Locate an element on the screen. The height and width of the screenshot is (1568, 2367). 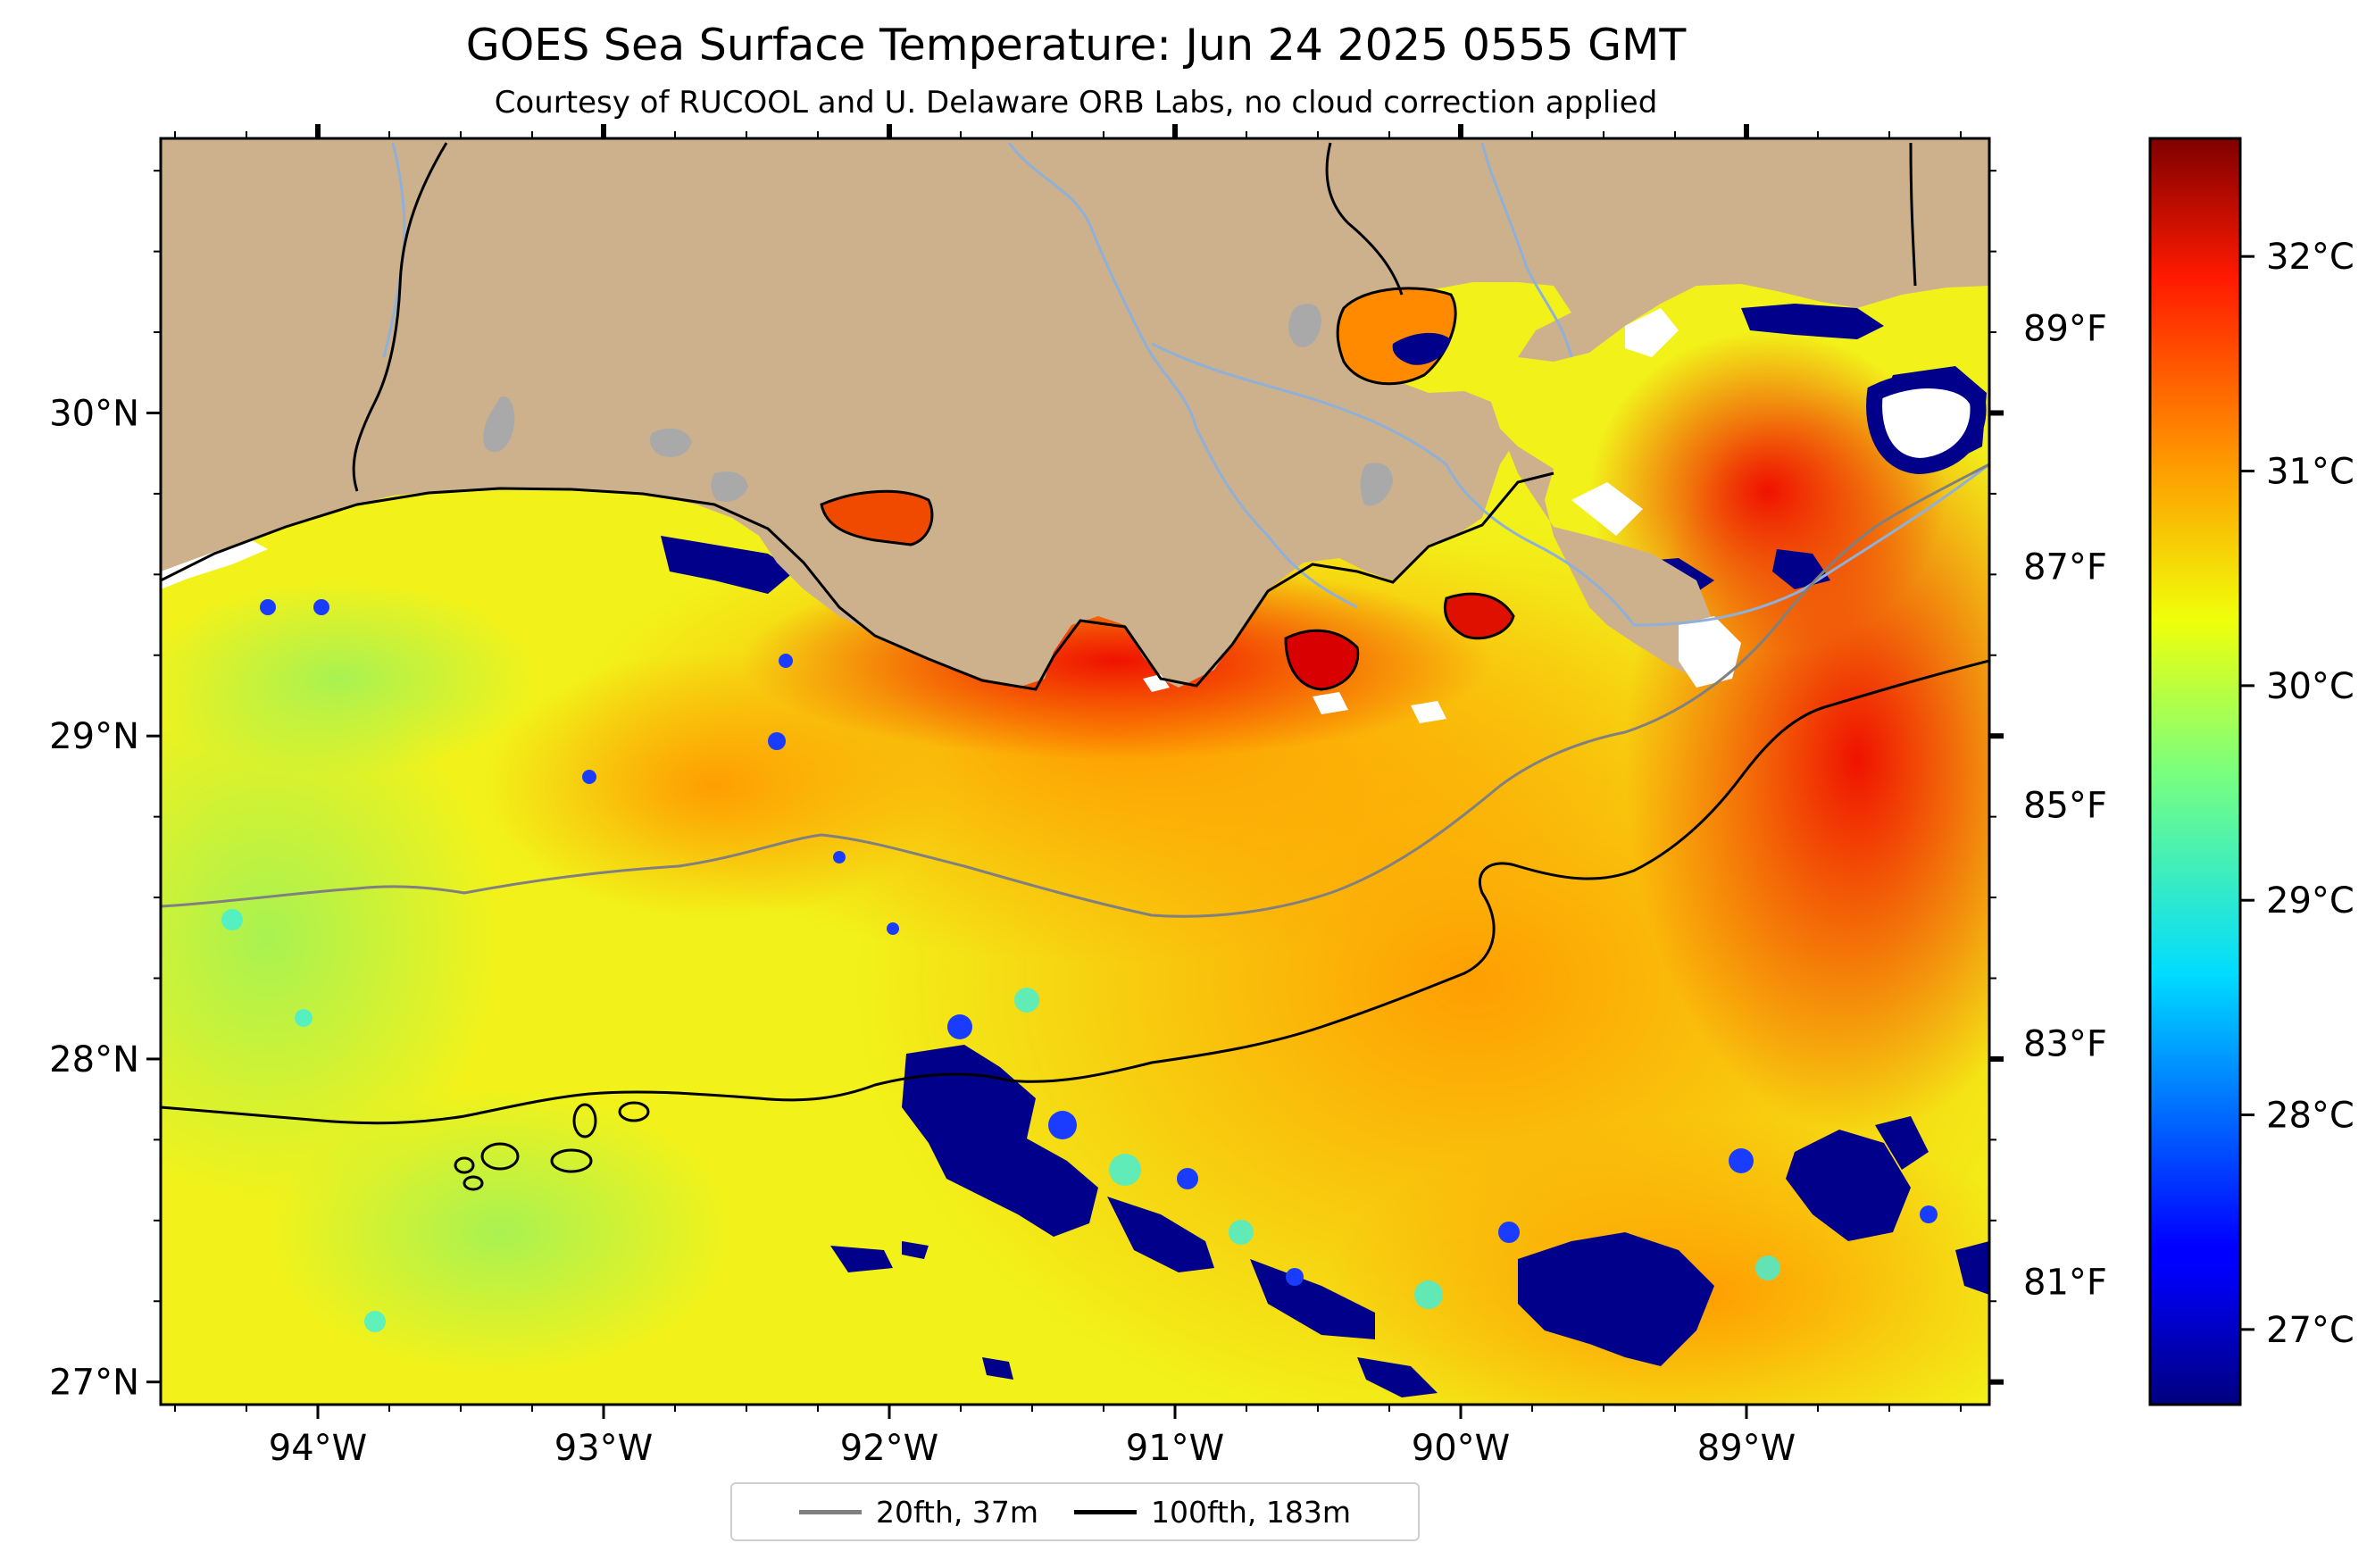
fahrenheit-tick-label: 87°F is located at coordinates (2065, 567).